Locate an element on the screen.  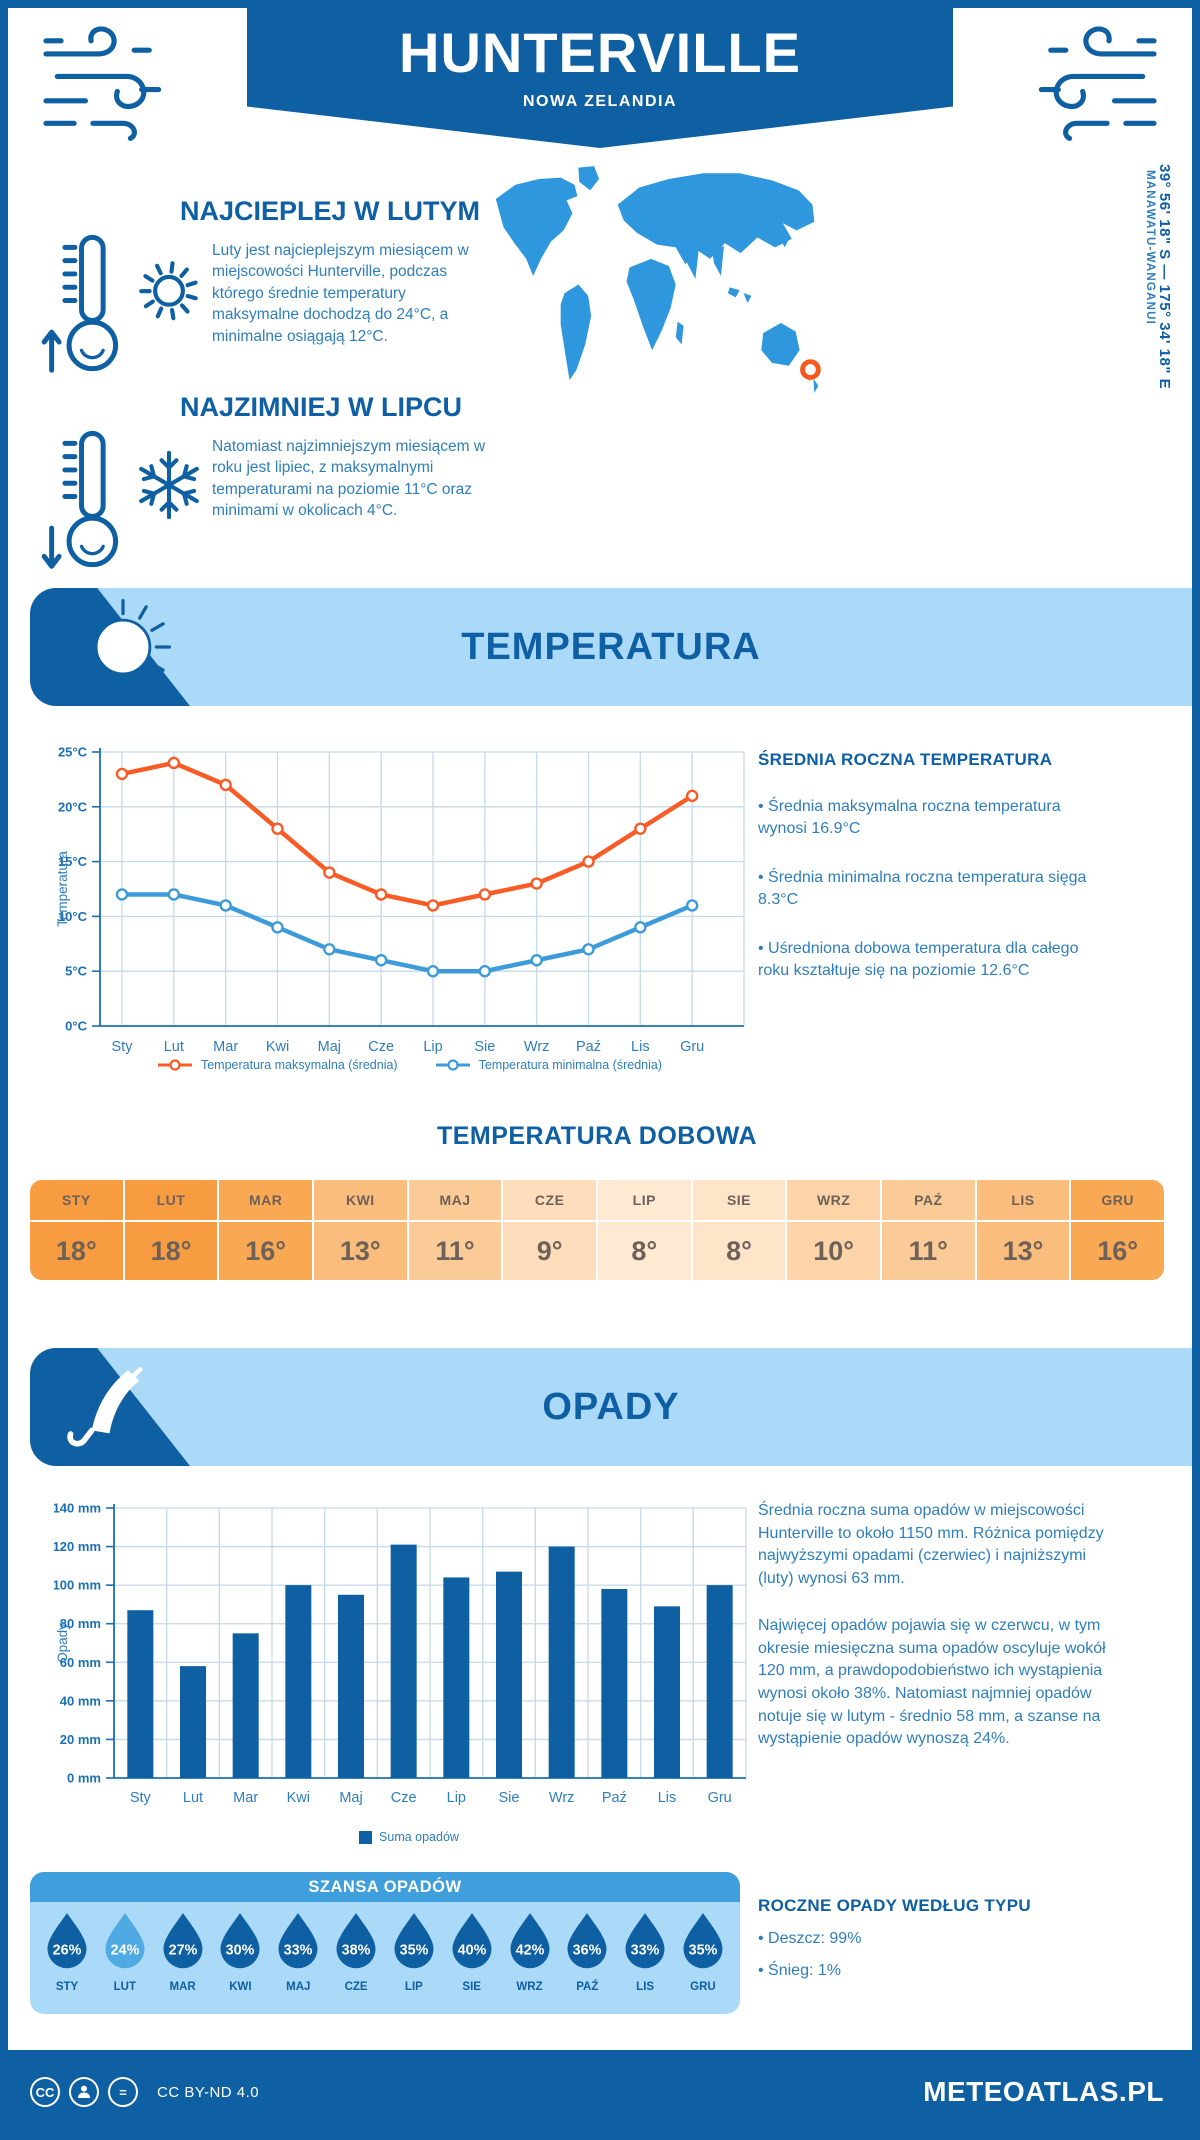
svg-text: 20 mm is located at coordinates (80, 1739).